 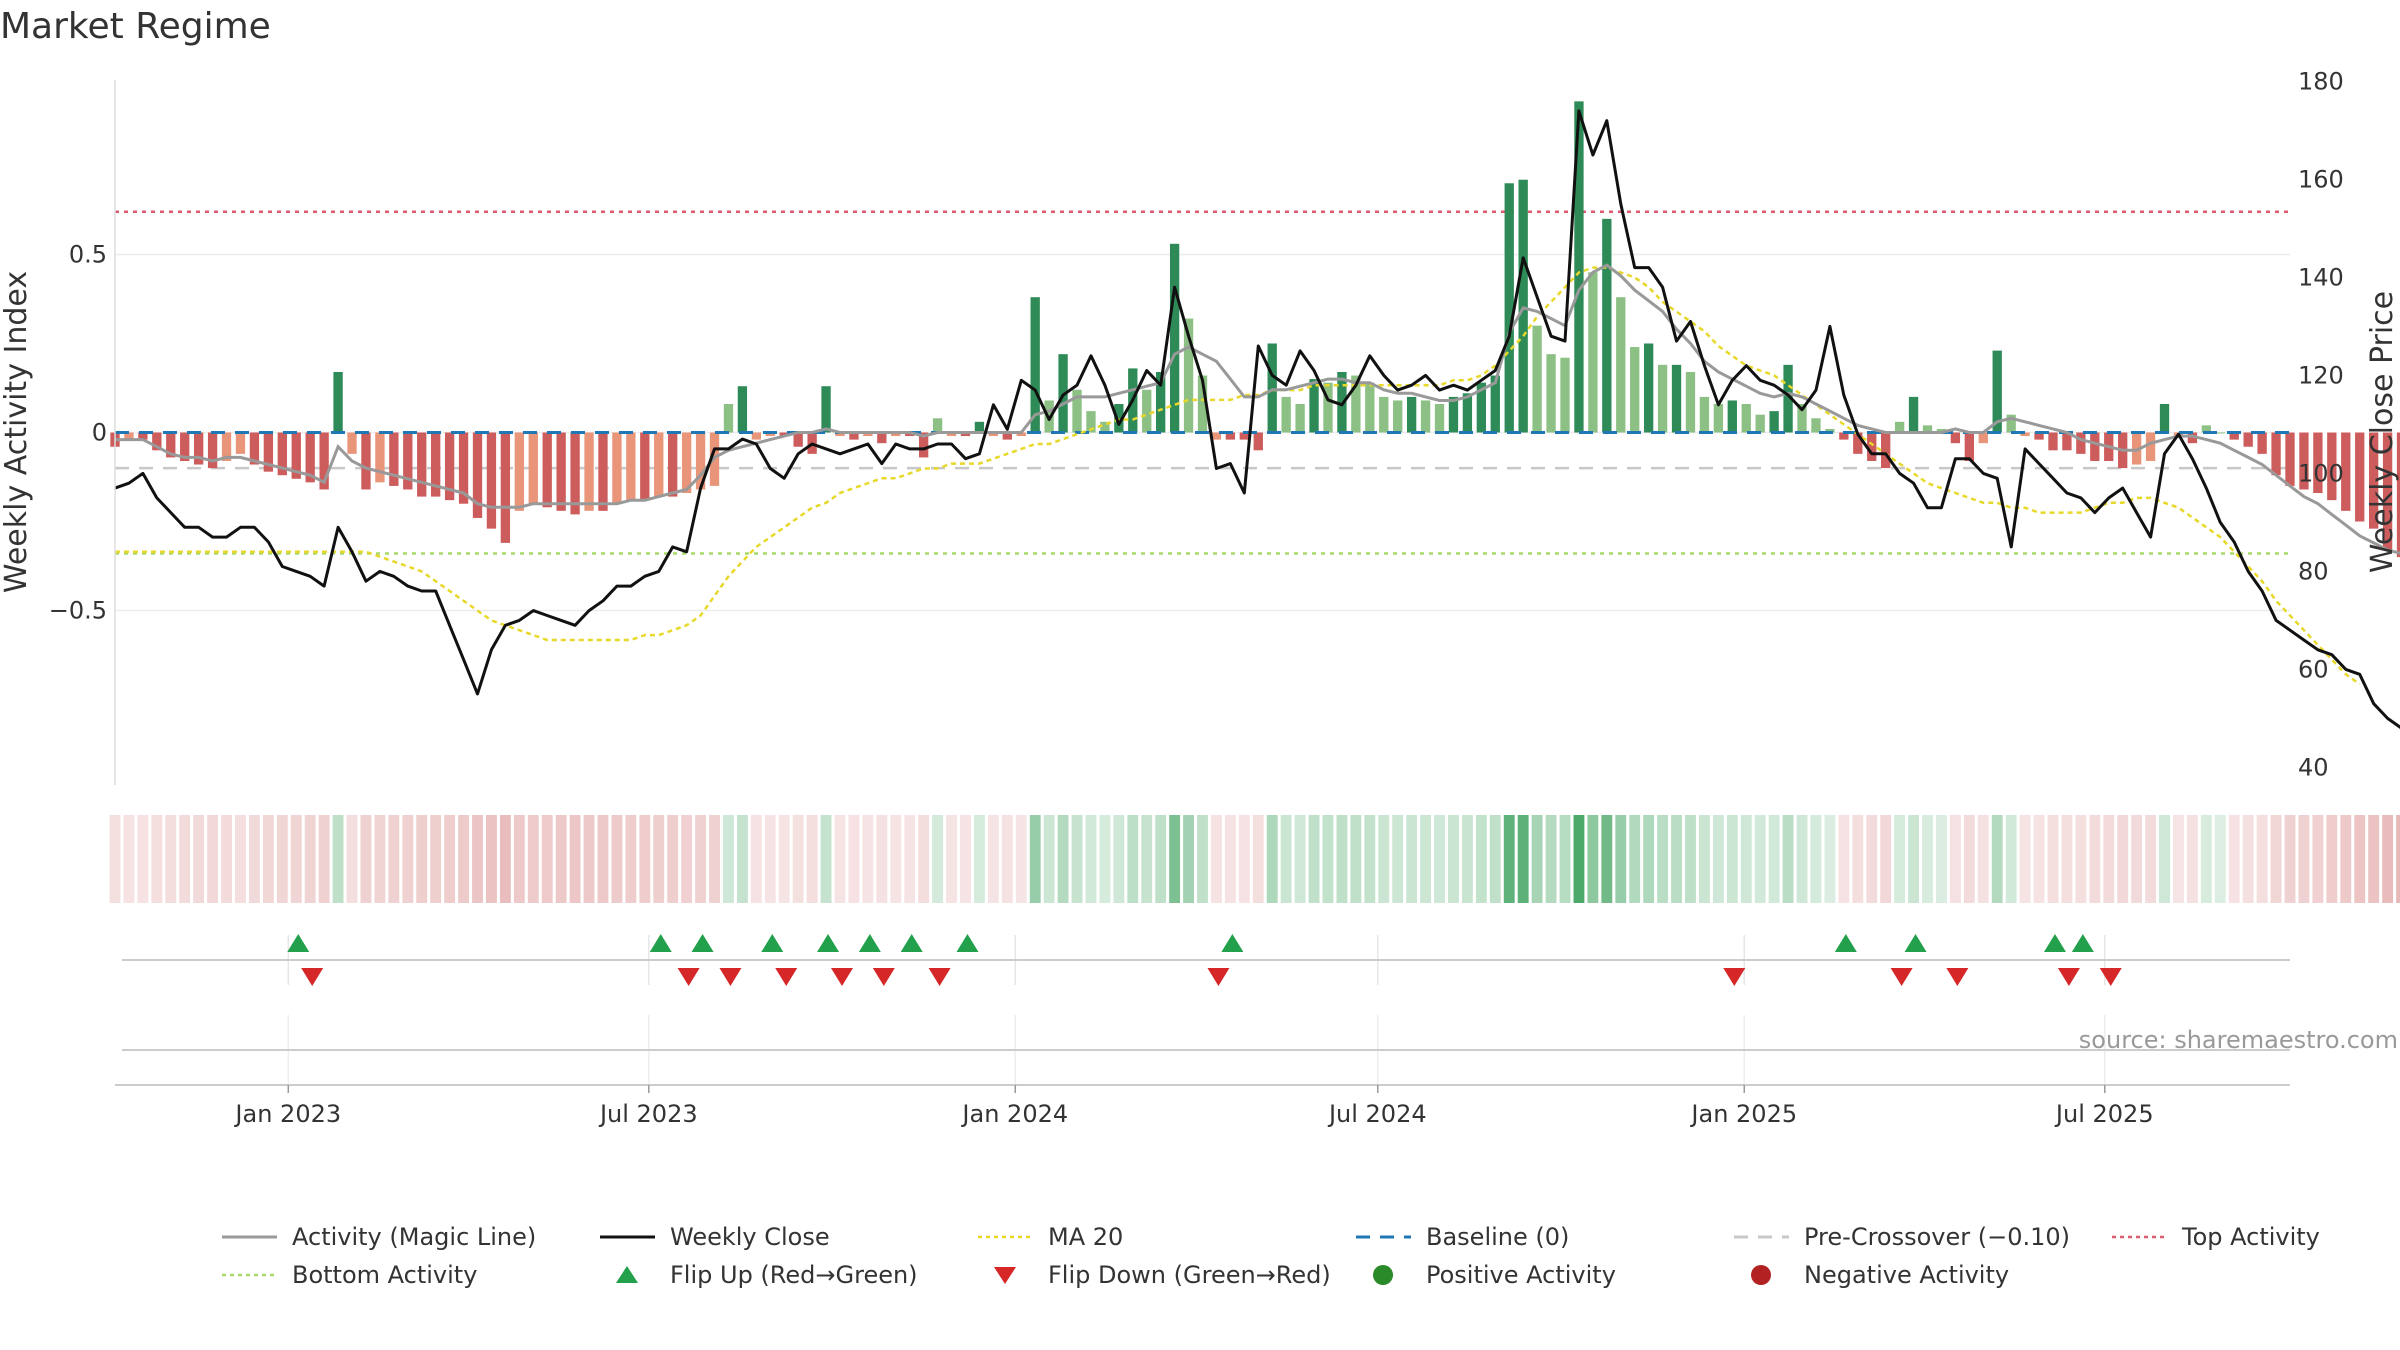 I want to click on right-tick-label: 180, so click(x=2321, y=81).